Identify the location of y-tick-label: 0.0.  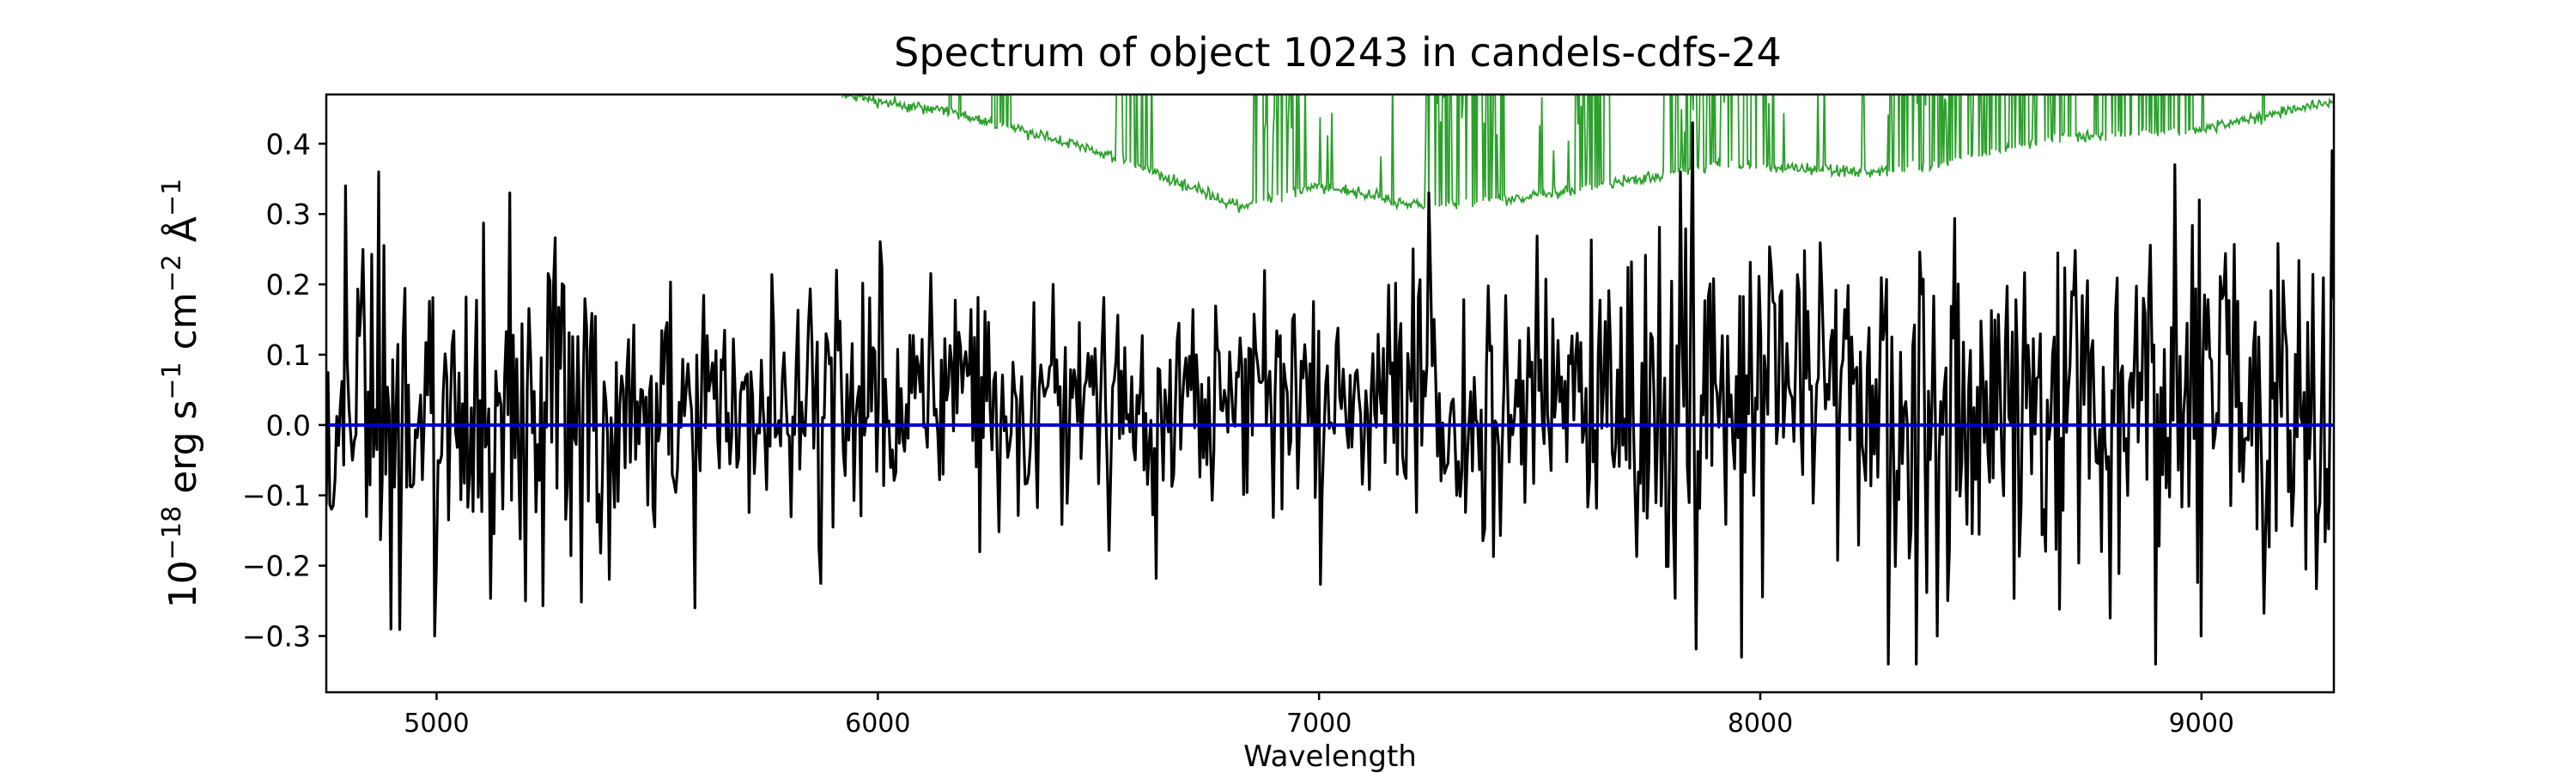
(289, 425).